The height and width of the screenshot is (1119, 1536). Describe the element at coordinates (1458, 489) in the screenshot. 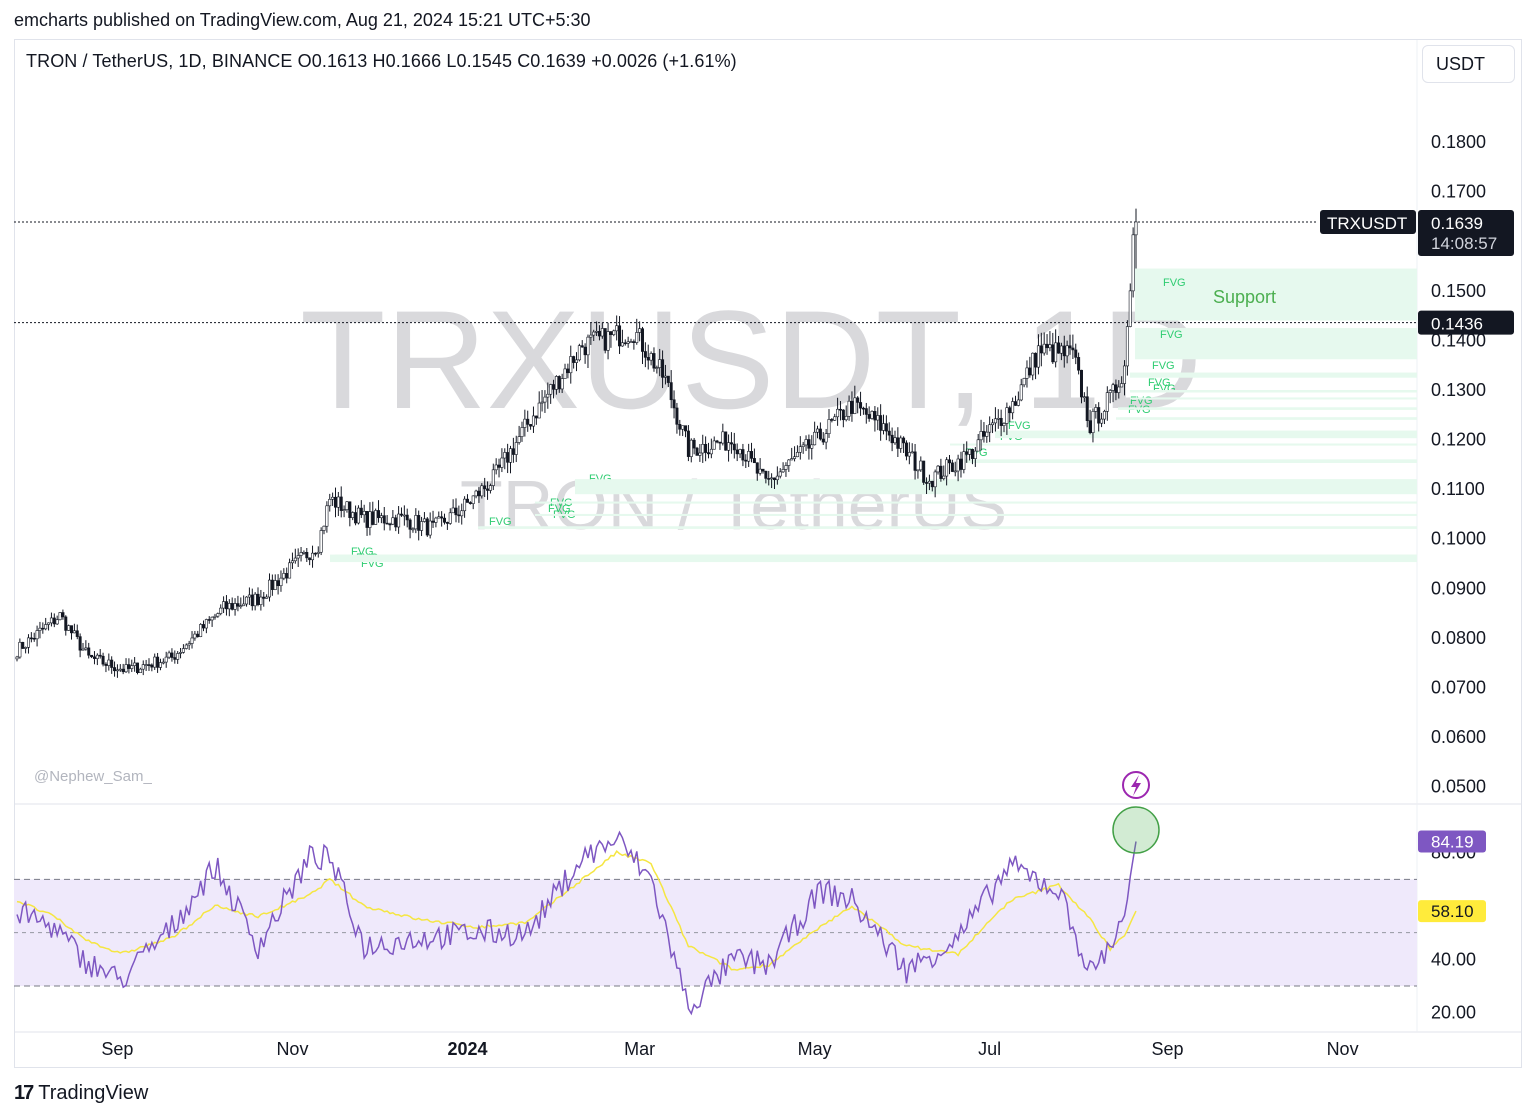

I see `price-axis-label: 0.1100` at that location.